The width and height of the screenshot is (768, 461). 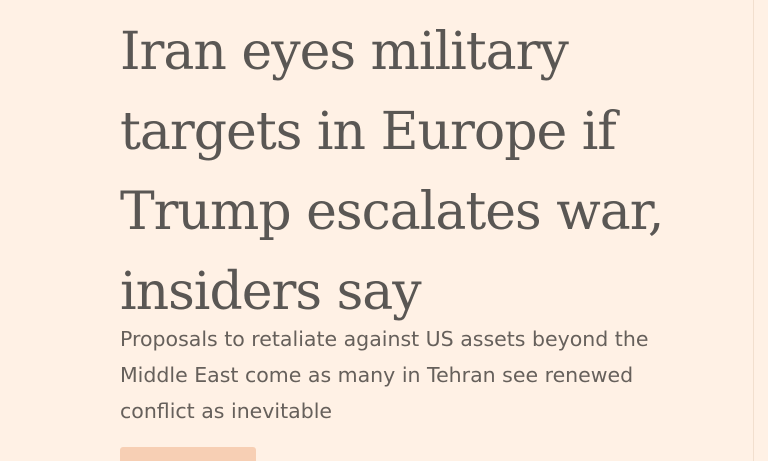 I want to click on article-action-button, so click(x=188, y=454).